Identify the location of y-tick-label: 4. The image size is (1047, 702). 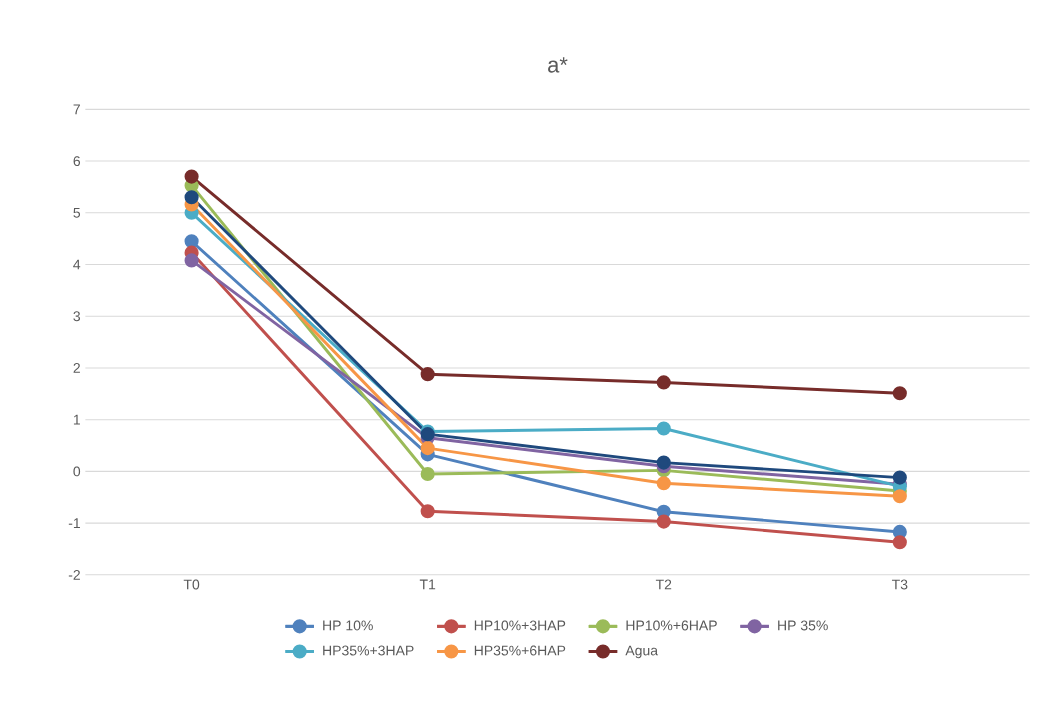
(77, 264).